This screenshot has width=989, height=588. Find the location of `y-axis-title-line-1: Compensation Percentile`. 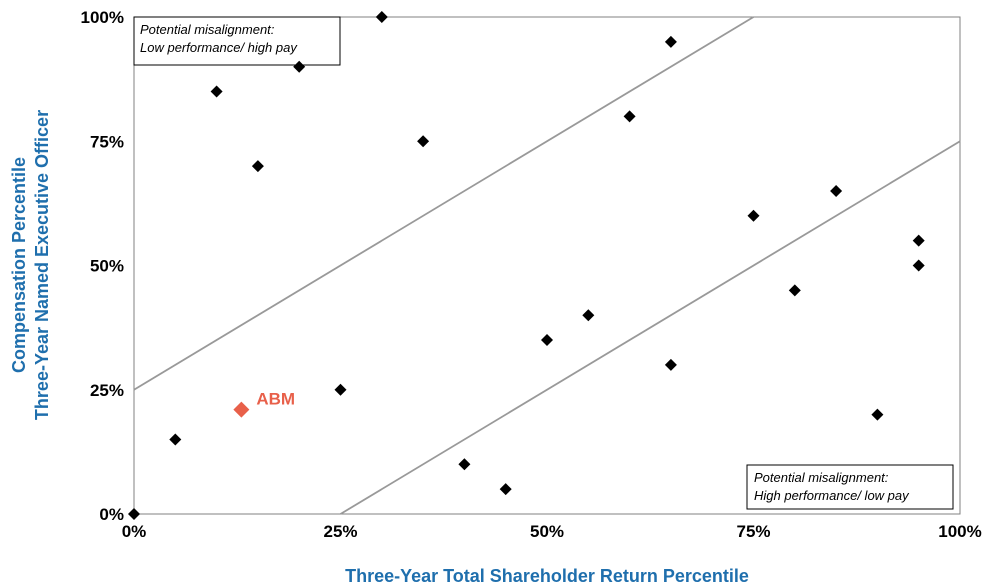

y-axis-title-line-1: Compensation Percentile is located at coordinates (19, 265).